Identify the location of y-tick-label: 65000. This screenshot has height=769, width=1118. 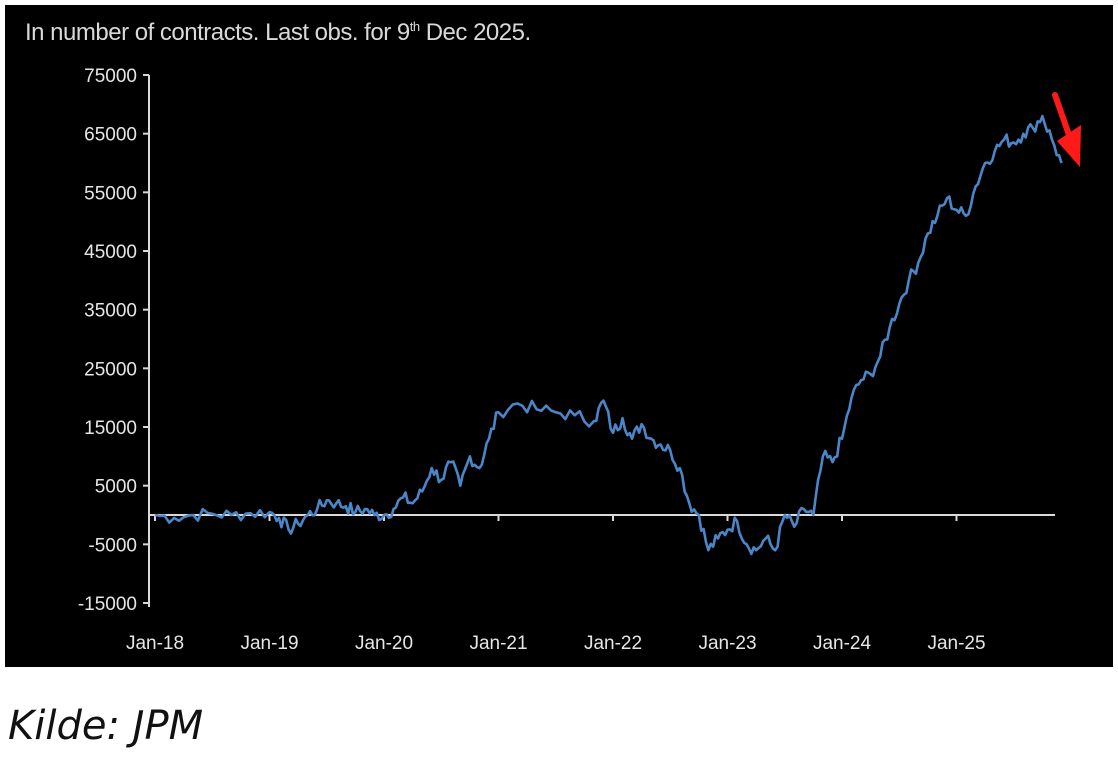
(110, 135).